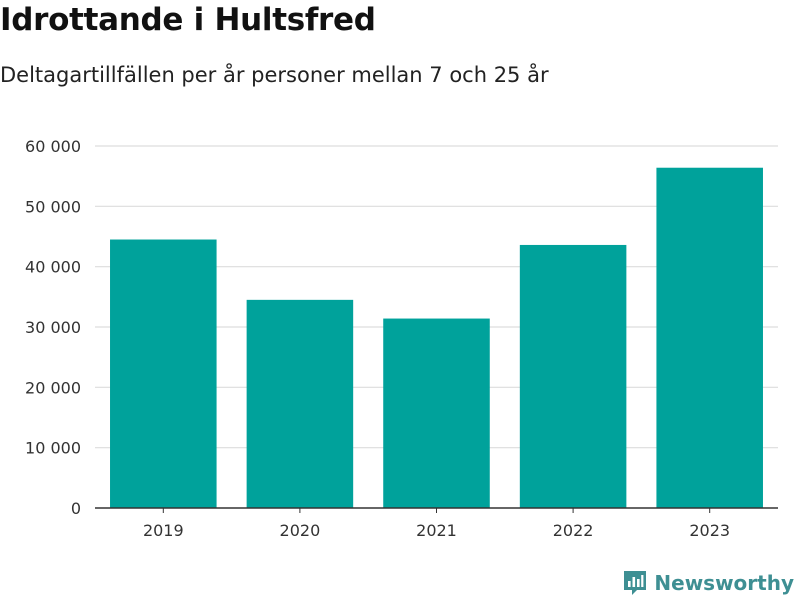 Image resolution: width=800 pixels, height=600 pixels. I want to click on y-tick-label: 30 000, so click(53, 327).